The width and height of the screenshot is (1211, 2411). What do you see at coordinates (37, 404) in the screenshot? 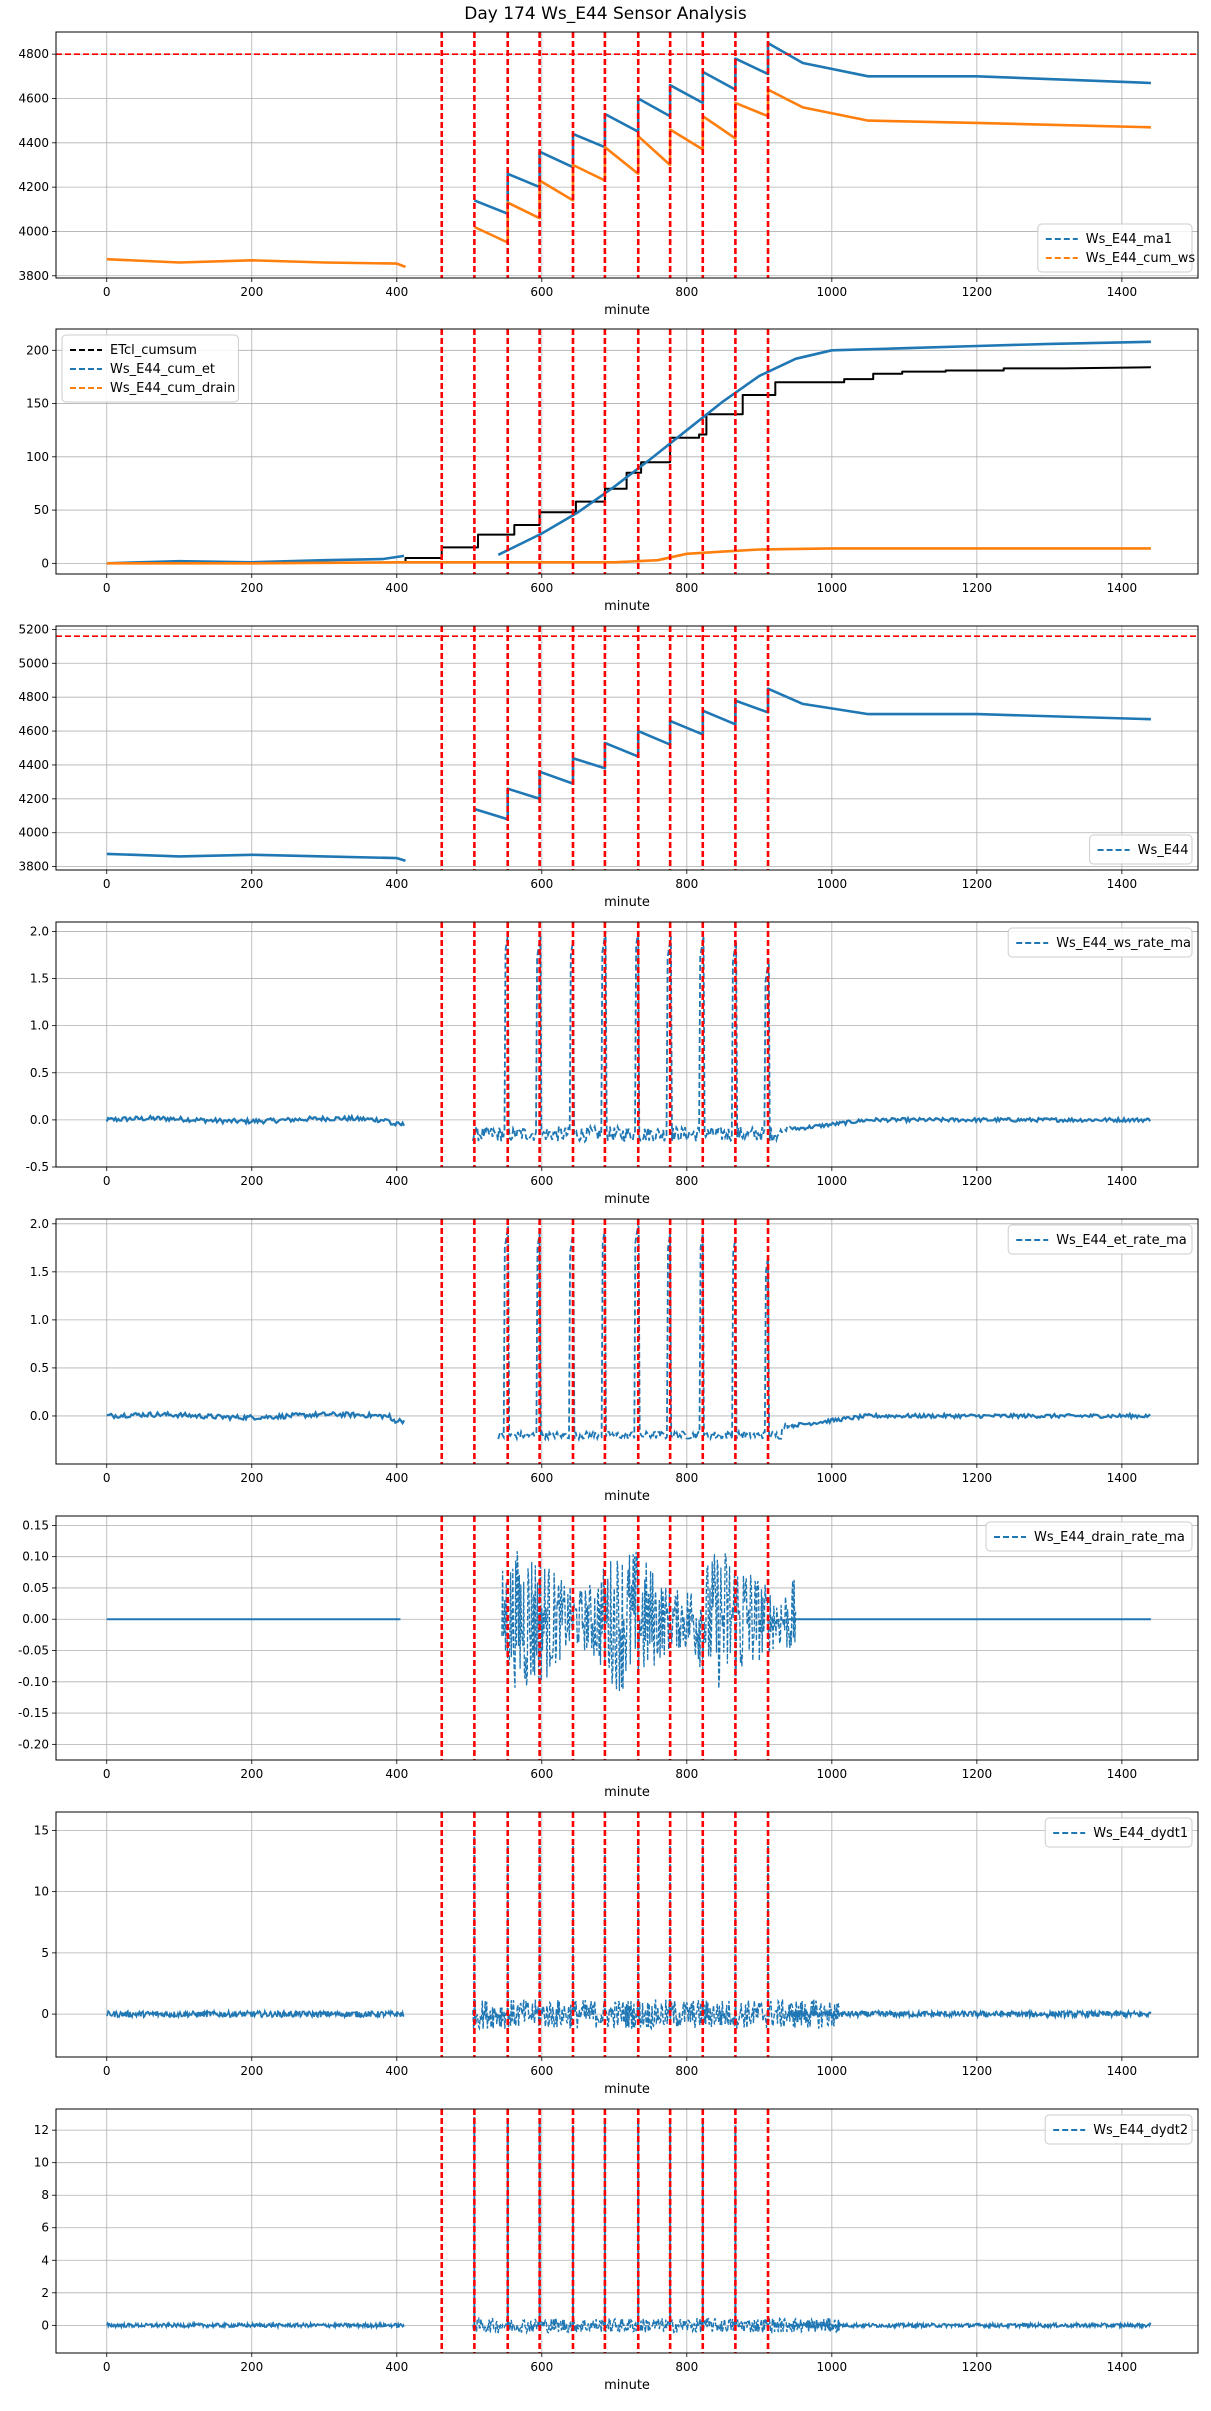
I see `y-tick-label: 150` at bounding box center [37, 404].